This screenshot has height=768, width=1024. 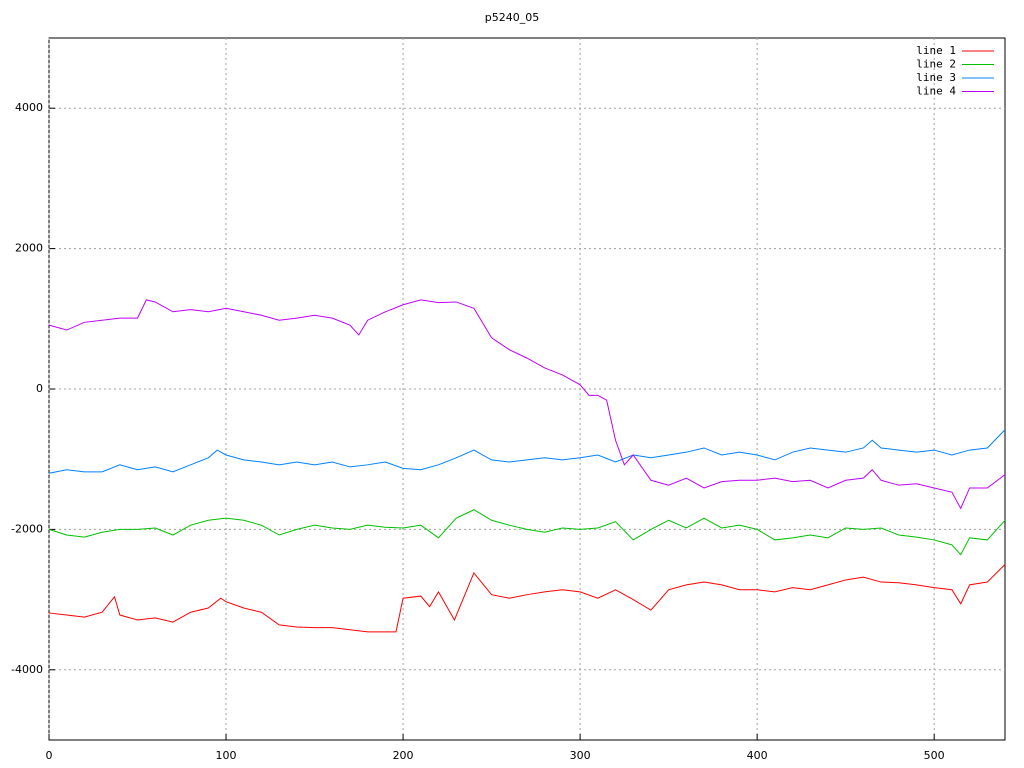 What do you see at coordinates (27, 669) in the screenshot?
I see `y-tick-label: -4000` at bounding box center [27, 669].